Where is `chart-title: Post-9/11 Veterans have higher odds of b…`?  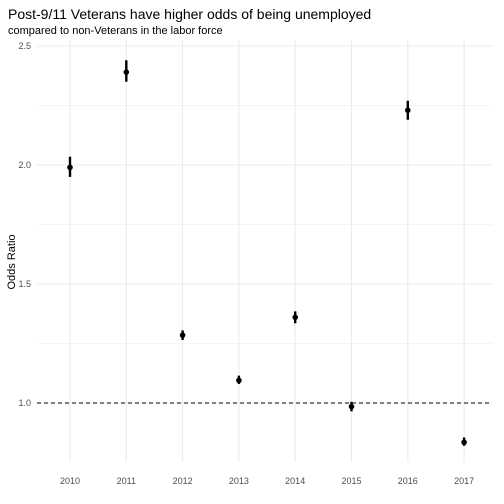 chart-title: Post-9/11 Veterans have higher odds of b… is located at coordinates (190, 14).